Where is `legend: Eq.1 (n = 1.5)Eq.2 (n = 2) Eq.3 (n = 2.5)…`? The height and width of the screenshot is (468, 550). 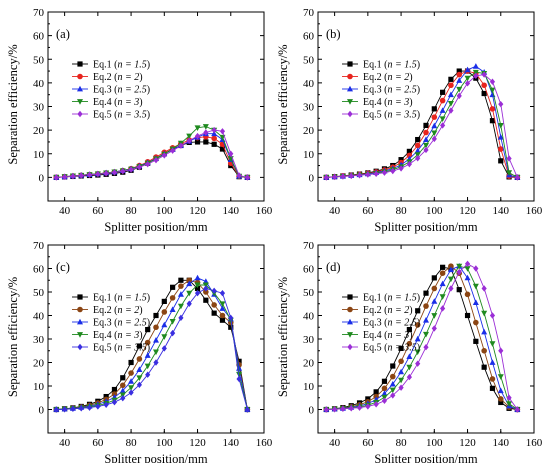
legend: Eq.1 (n = 1.5)Eq.2 (n = 2) Eq.3 (n = 2.5)… is located at coordinates (381, 323).